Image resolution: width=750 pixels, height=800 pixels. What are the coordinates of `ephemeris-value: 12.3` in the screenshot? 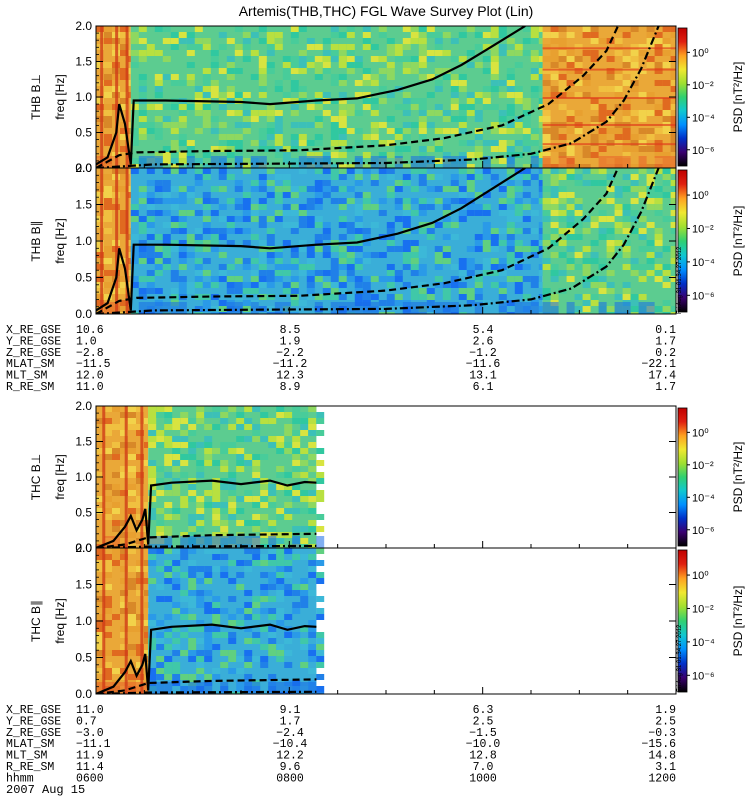 It's located at (290, 376).